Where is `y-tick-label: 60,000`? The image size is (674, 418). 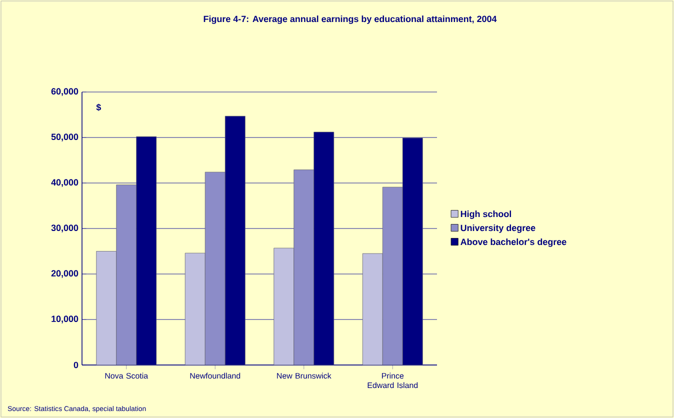
y-tick-label: 60,000 is located at coordinates (64, 92).